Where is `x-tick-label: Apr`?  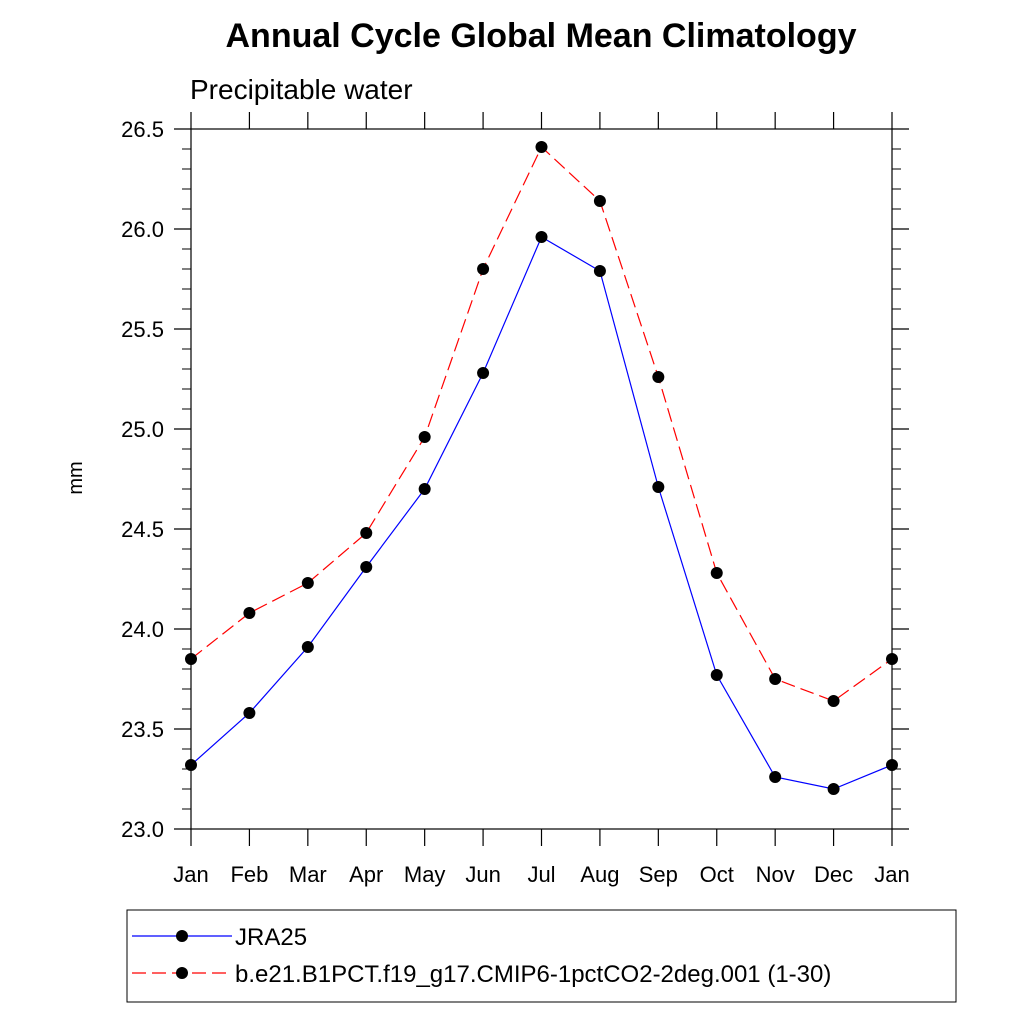 x-tick-label: Apr is located at coordinates (366, 874).